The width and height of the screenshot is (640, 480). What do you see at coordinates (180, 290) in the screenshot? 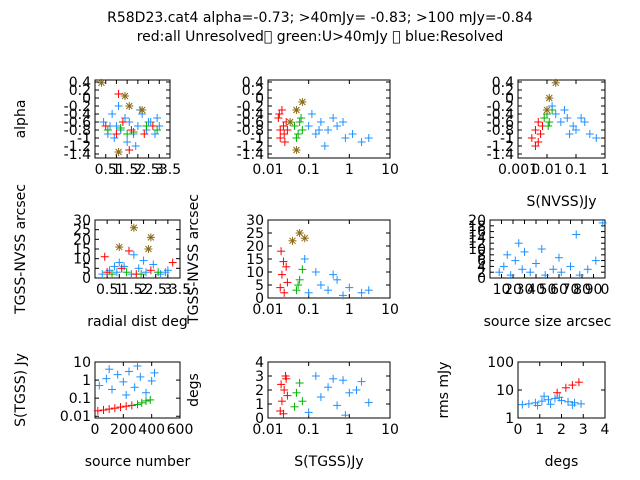
I see `x-tick-label: 3.5` at bounding box center [180, 290].